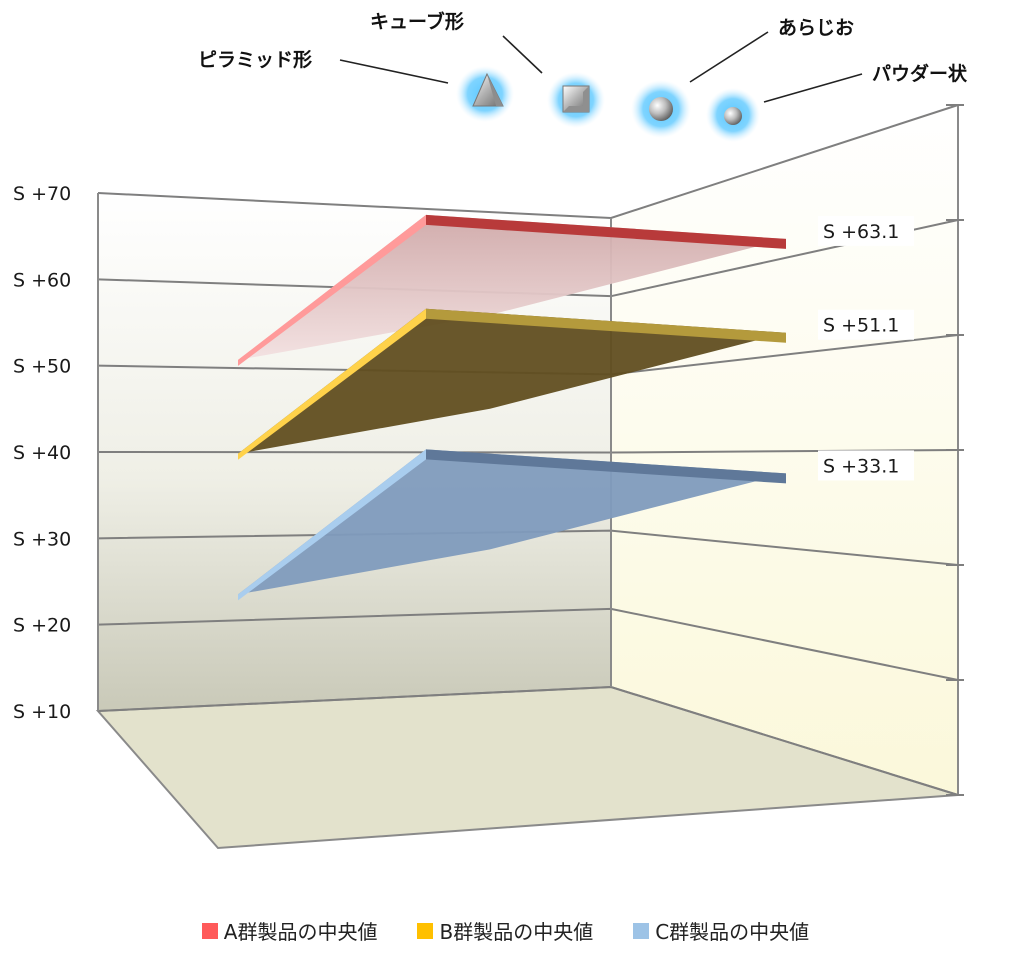  What do you see at coordinates (417, 21) in the screenshot?
I see `shape-label-cube: キューブ形` at bounding box center [417, 21].